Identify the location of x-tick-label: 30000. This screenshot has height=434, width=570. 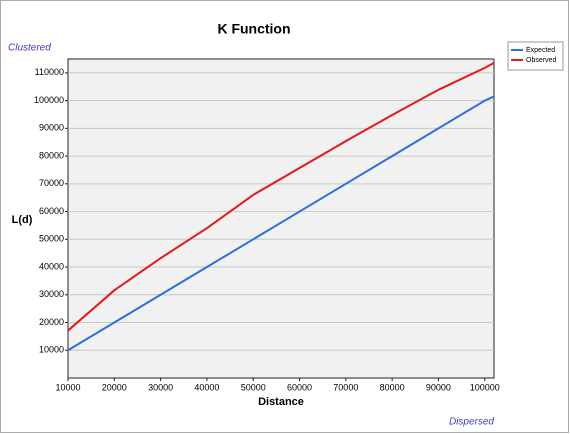
(160, 387).